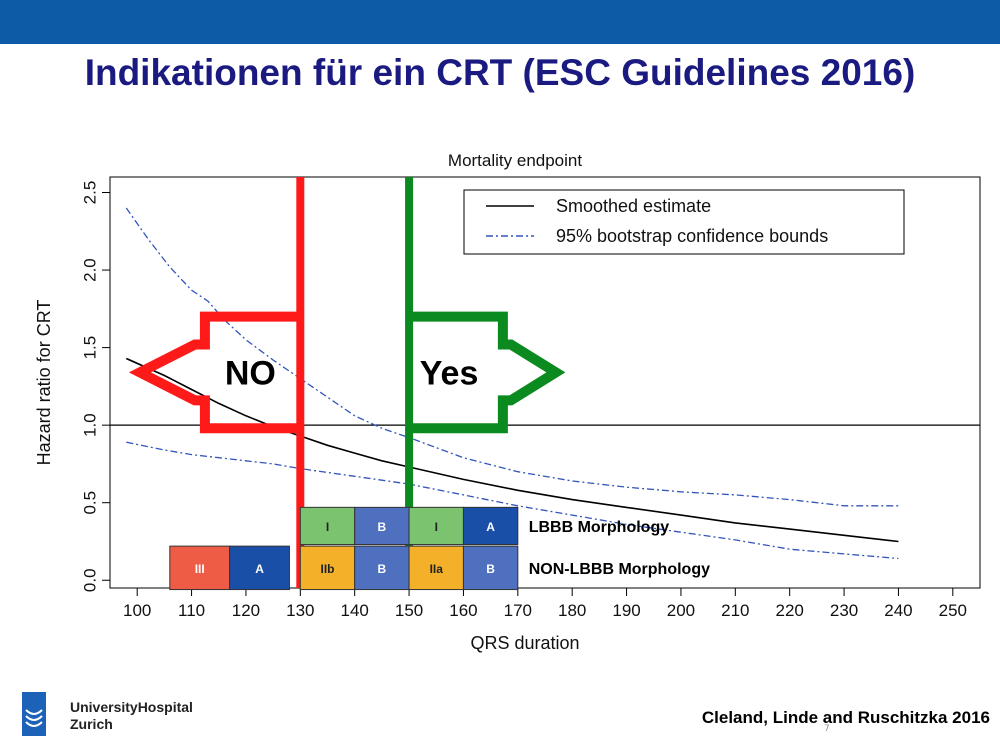  What do you see at coordinates (250, 373) in the screenshot?
I see `no-label: NO` at bounding box center [250, 373].